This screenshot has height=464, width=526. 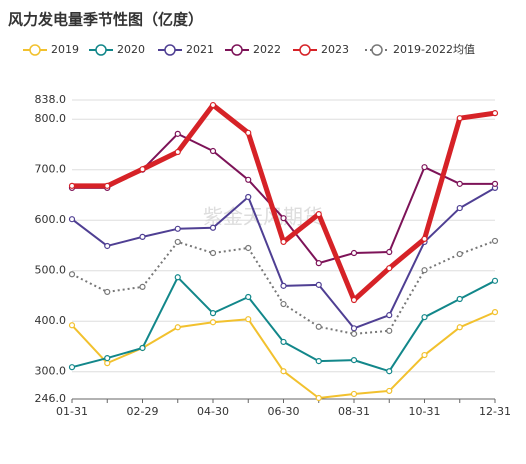 What do you see at coordinates (51, 169) in the screenshot?
I see `y-tick-label: 700.0` at bounding box center [51, 169].